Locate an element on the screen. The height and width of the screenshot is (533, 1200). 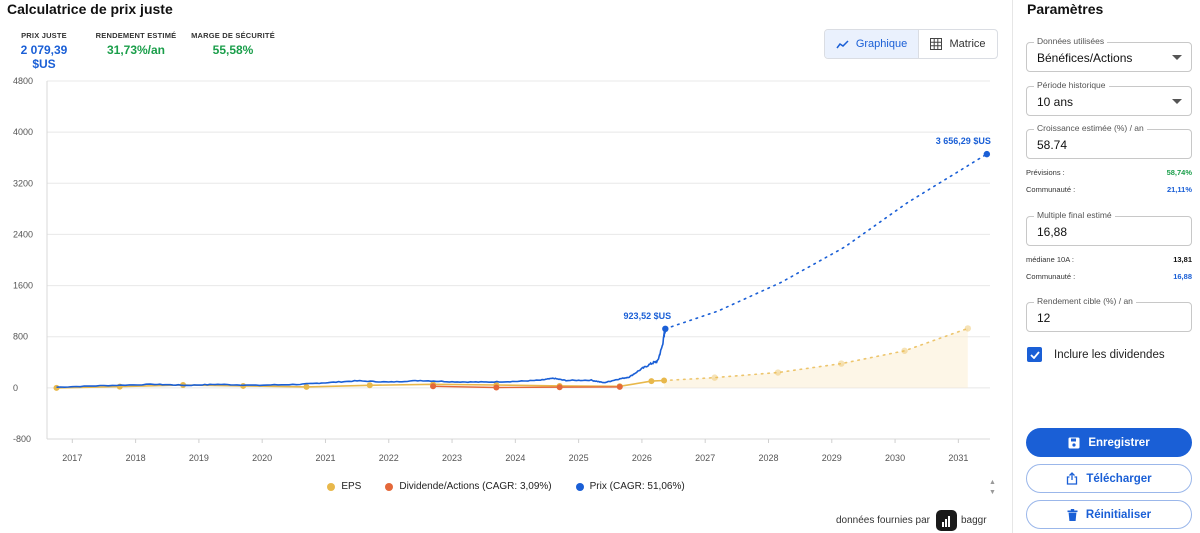
download-button: Télécharger is located at coordinates (1109, 478).